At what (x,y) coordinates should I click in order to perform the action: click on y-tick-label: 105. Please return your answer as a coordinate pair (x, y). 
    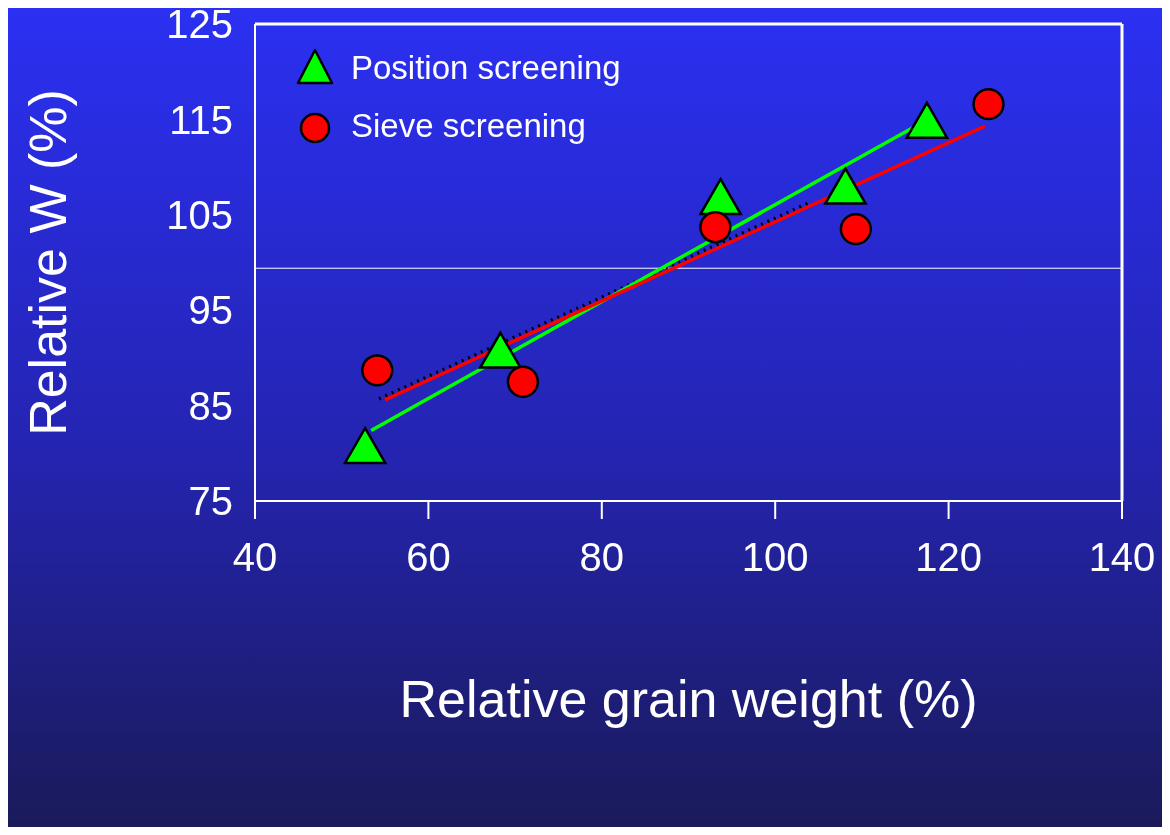
    Looking at the image, I should click on (199, 215).